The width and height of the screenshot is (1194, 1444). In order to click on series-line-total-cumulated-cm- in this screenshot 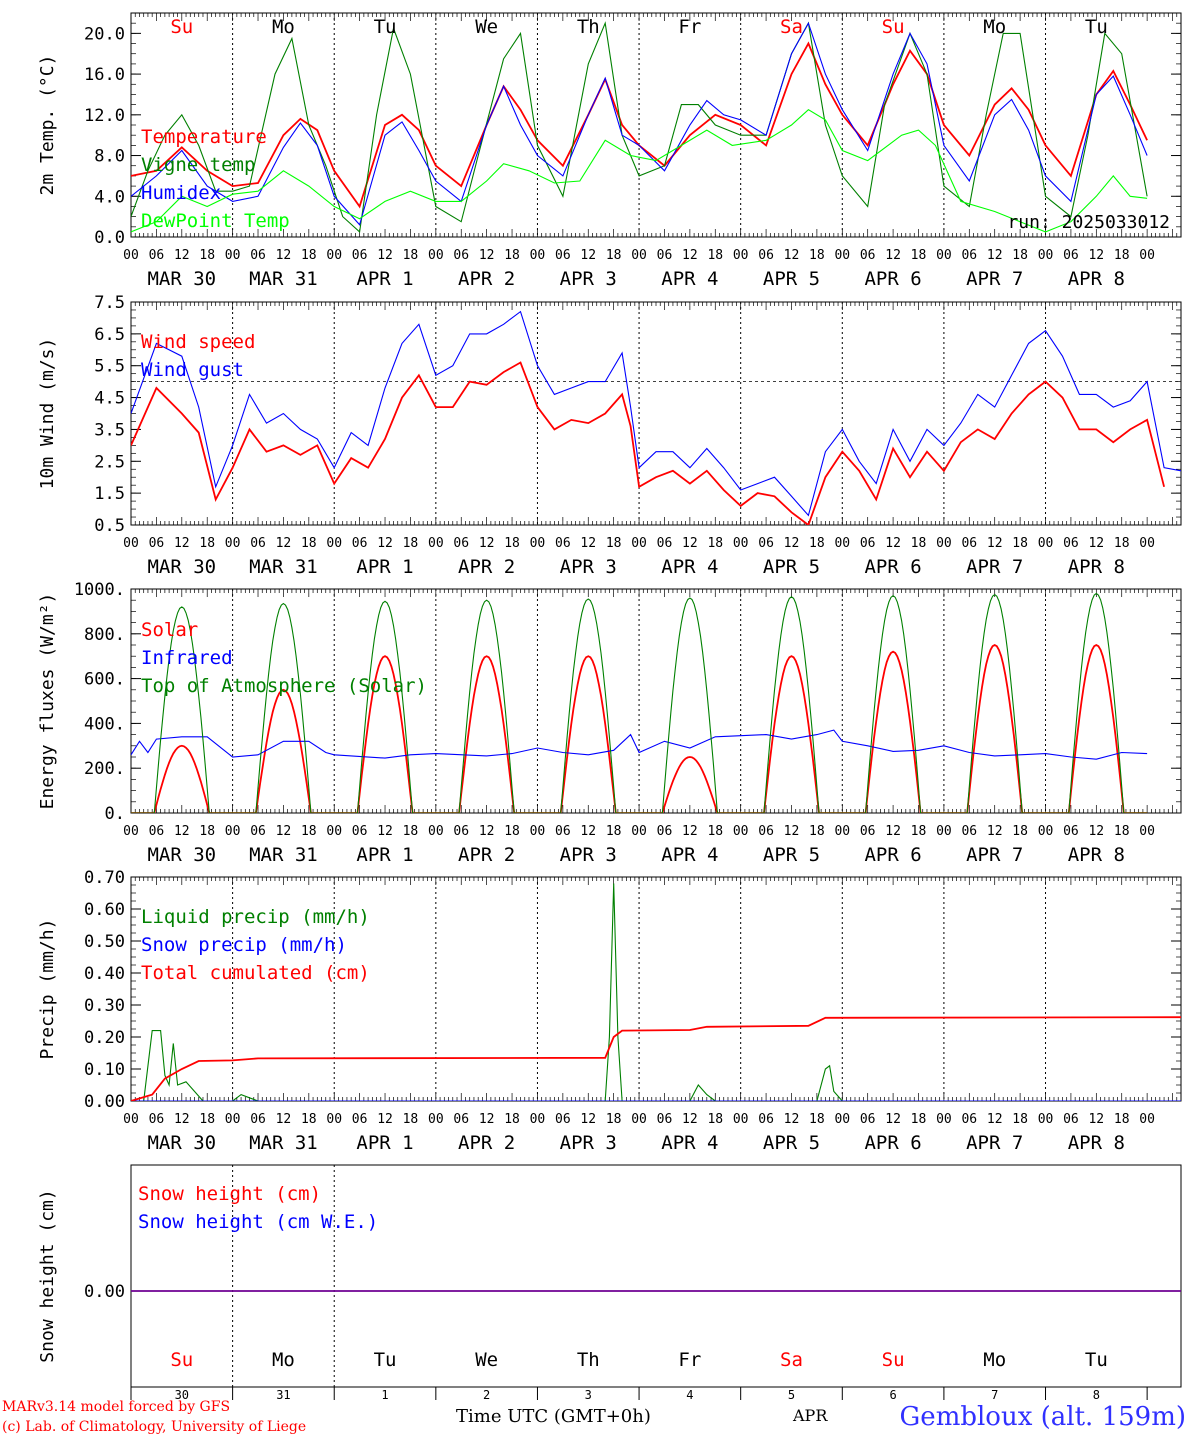, I will do `click(656, 1058)`.